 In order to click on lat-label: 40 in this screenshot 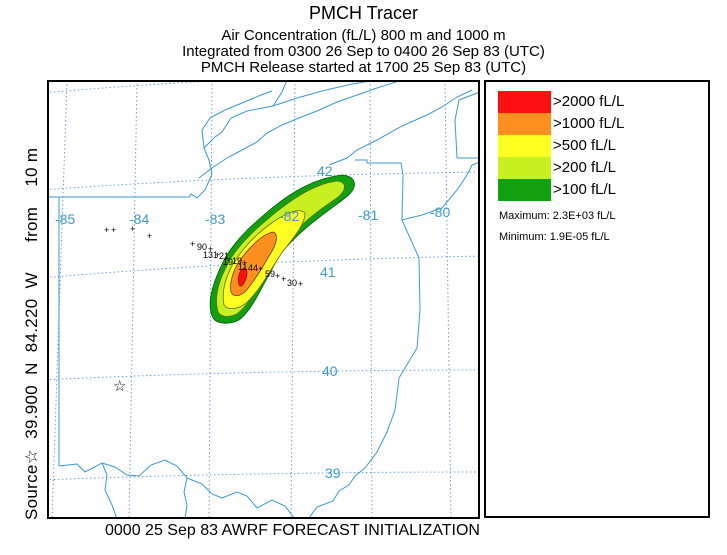, I will do `click(330, 371)`.